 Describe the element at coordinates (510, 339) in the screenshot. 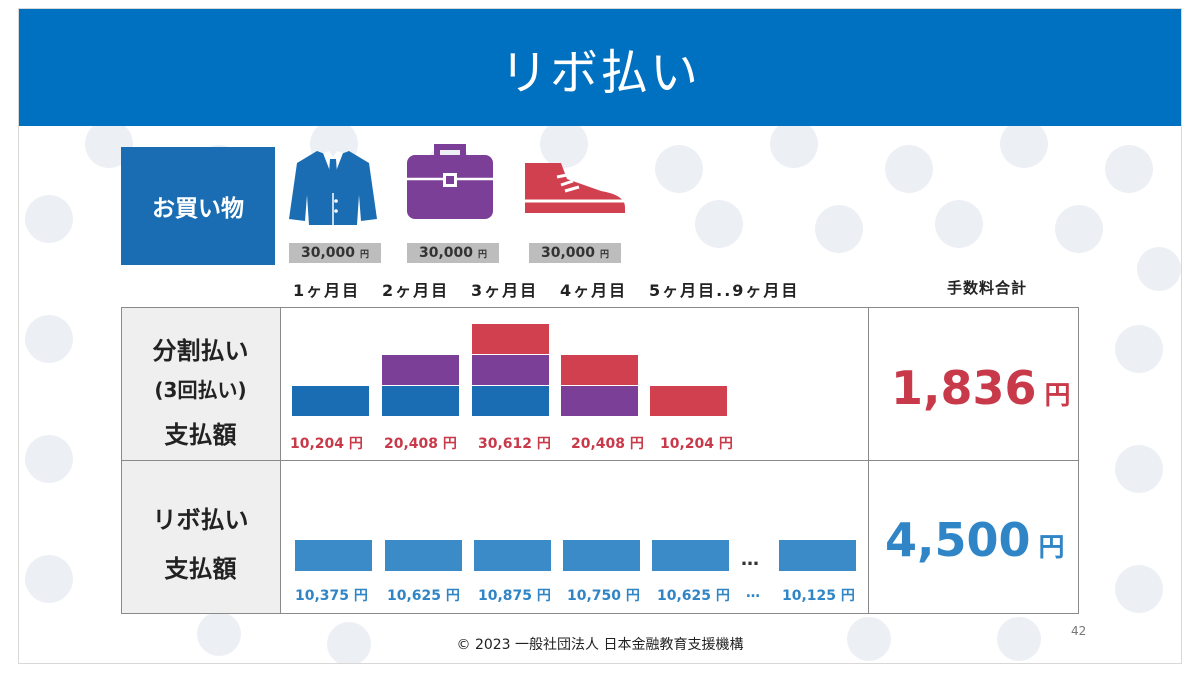

I see `installment-bar-m3-seg3` at that location.